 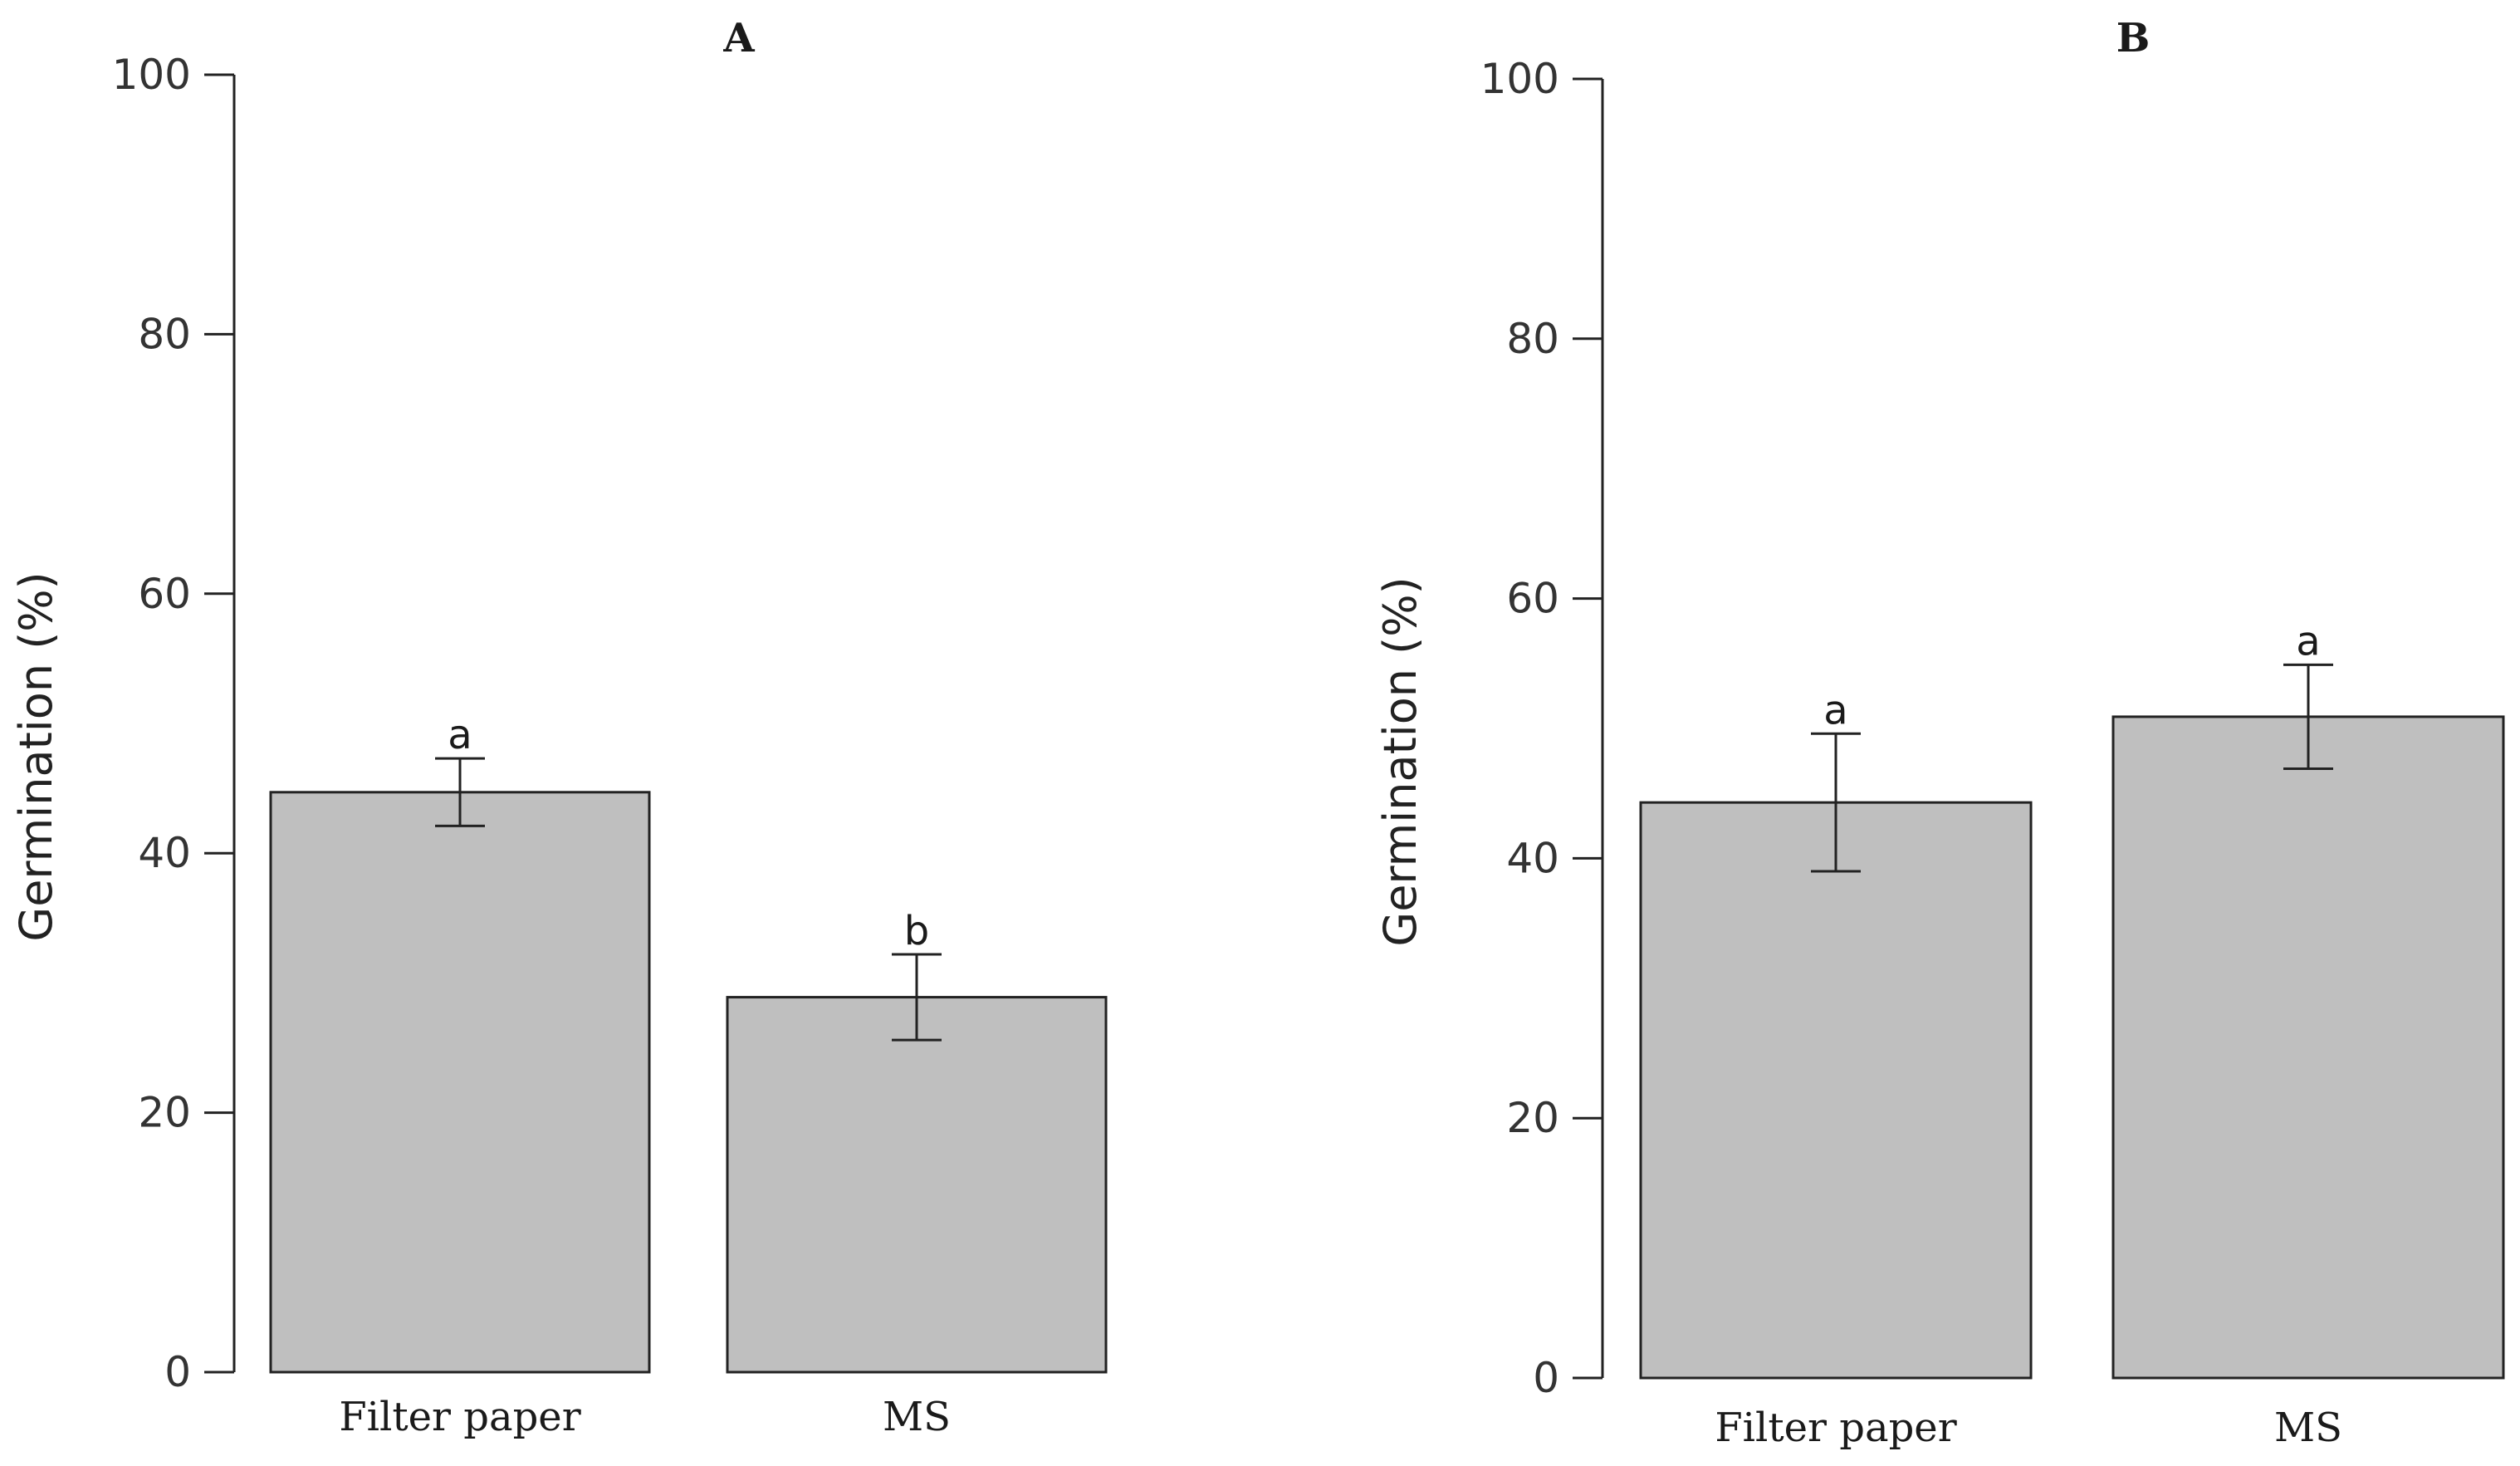 What do you see at coordinates (916, 931) in the screenshot?
I see `significance-letter: b` at bounding box center [916, 931].